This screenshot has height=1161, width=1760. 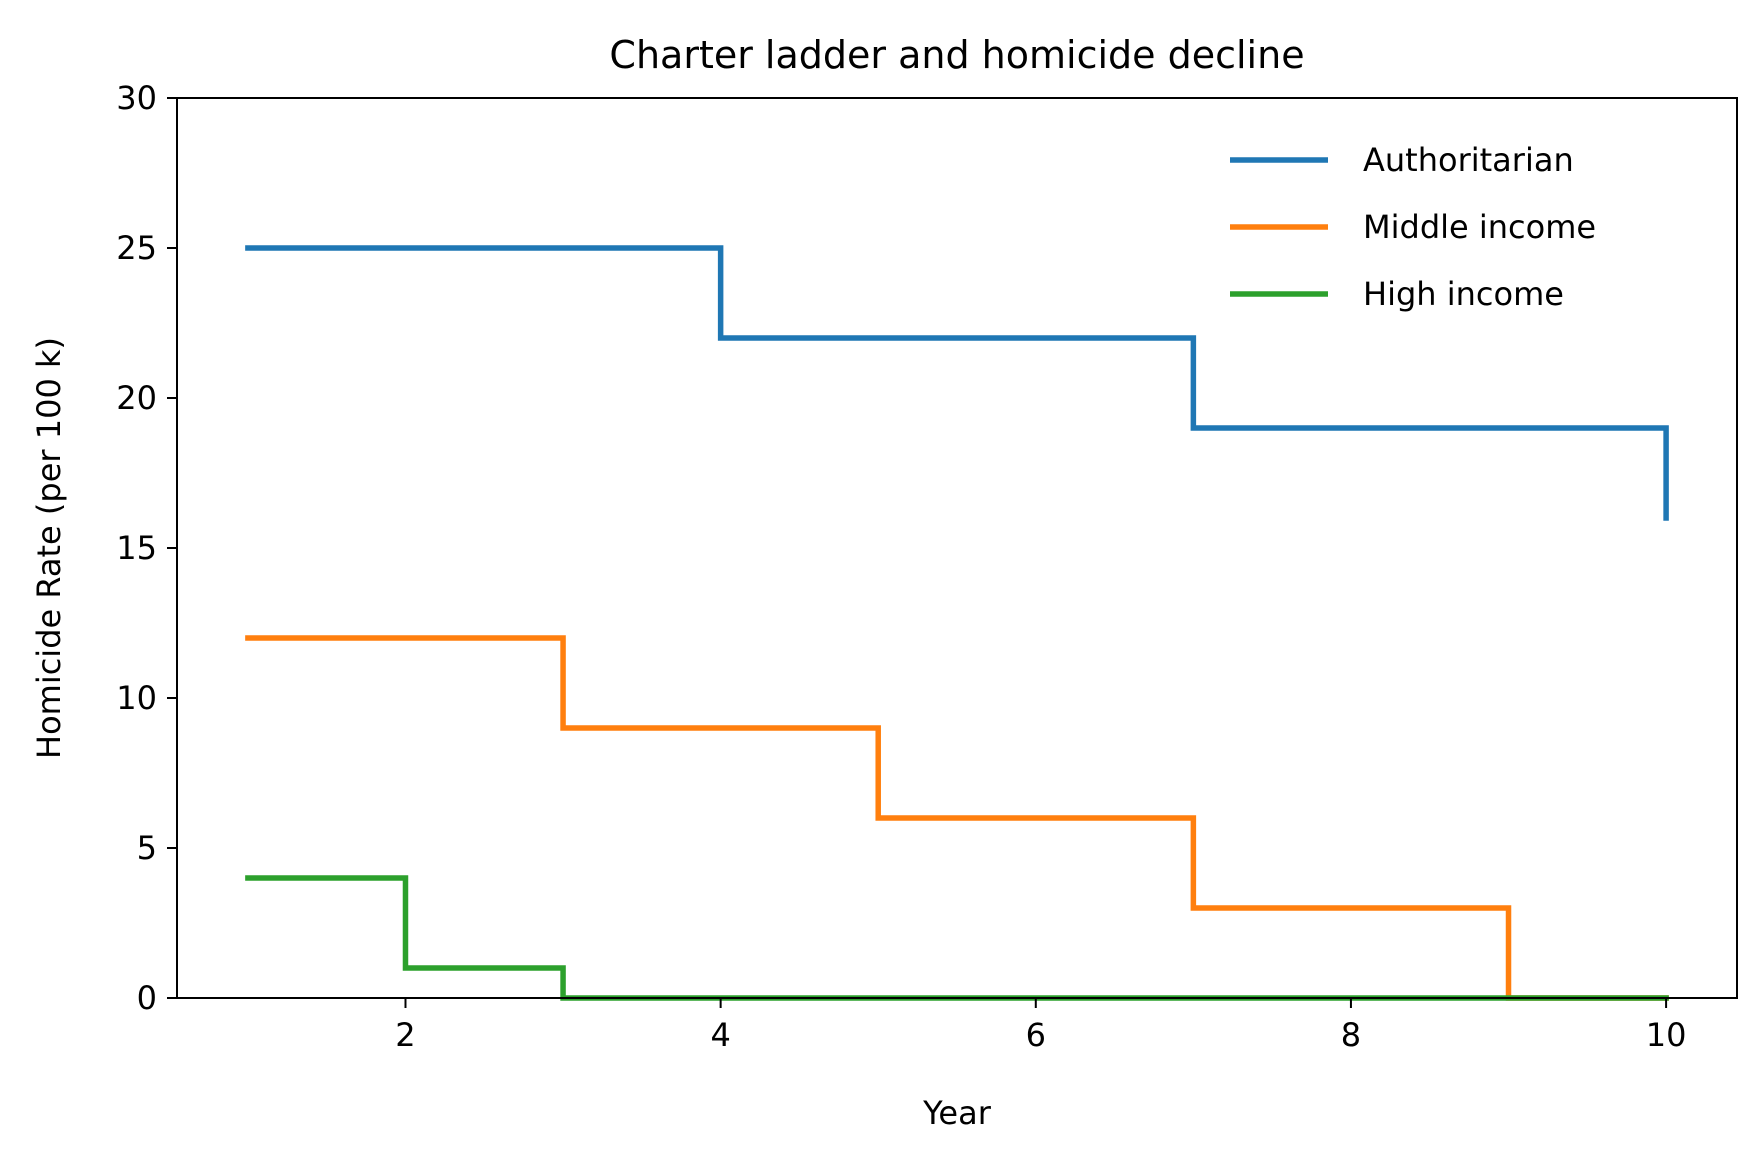 I want to click on chart-title: Charter ladder and homicide decline, so click(x=956, y=55).